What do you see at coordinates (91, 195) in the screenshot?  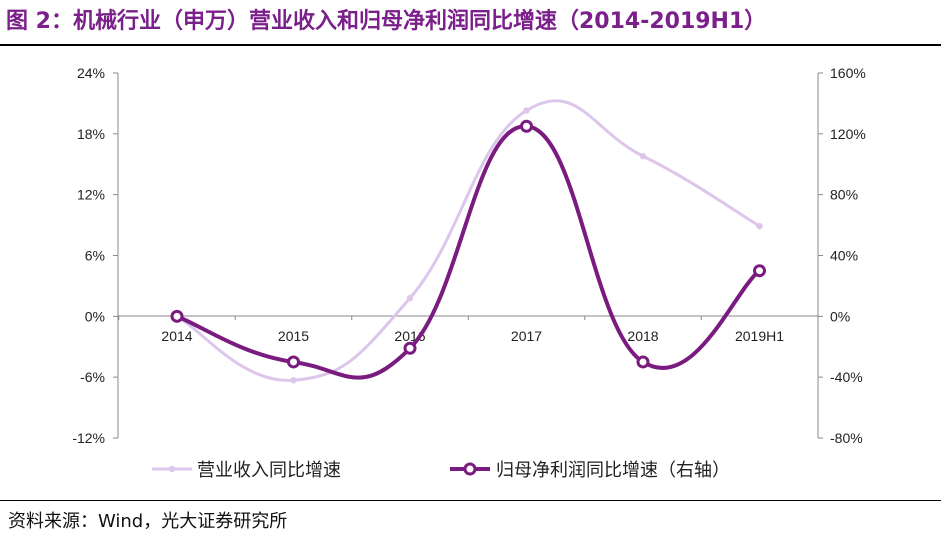 I see `left-tick-label: 12%` at bounding box center [91, 195].